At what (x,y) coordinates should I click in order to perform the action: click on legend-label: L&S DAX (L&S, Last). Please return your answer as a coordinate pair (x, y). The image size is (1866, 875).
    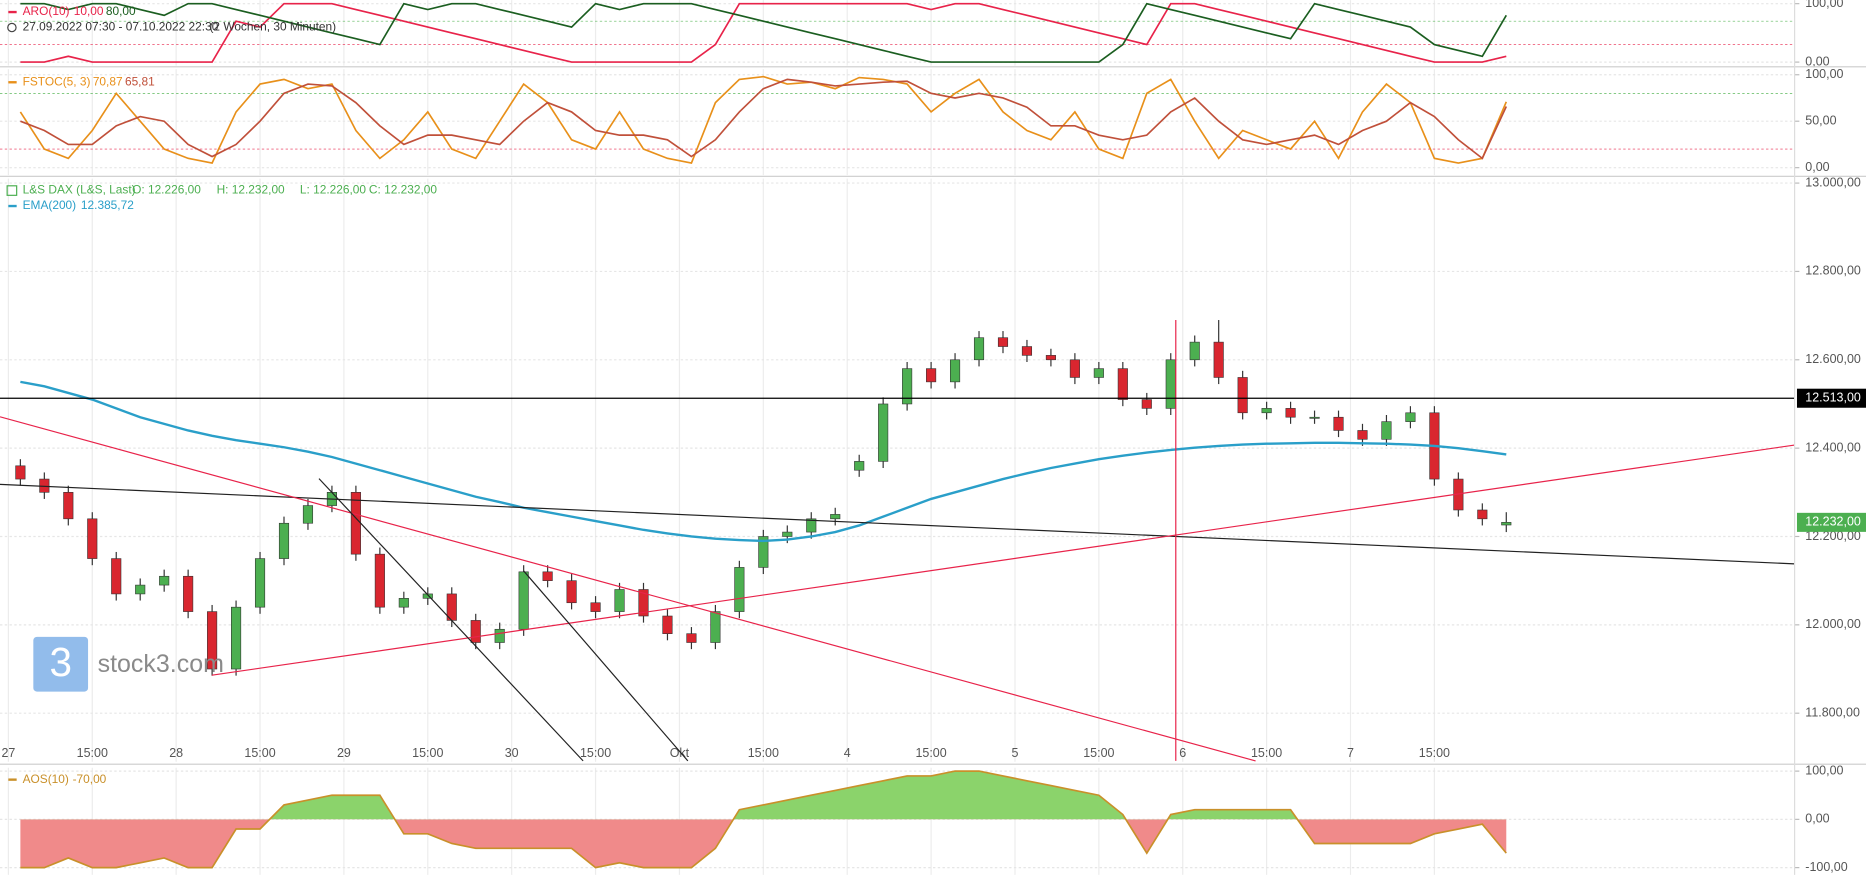
    Looking at the image, I should click on (79, 190).